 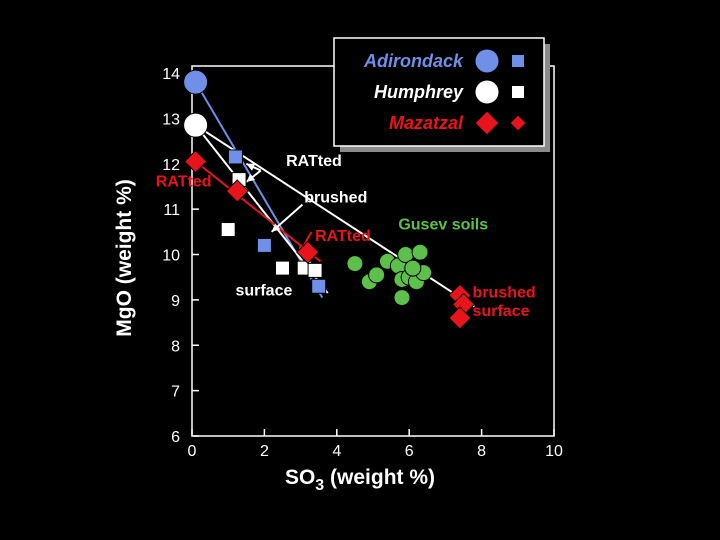 I want to click on y-tick-label: 13, so click(x=171, y=119).